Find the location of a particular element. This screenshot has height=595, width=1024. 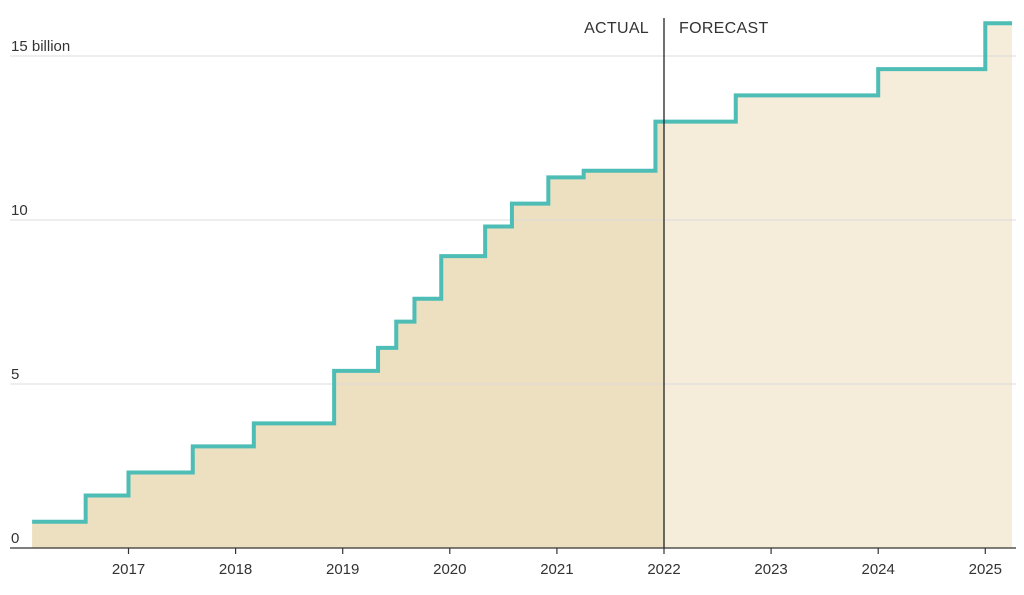

x-tick-label-2019: 2019 is located at coordinates (342, 569).